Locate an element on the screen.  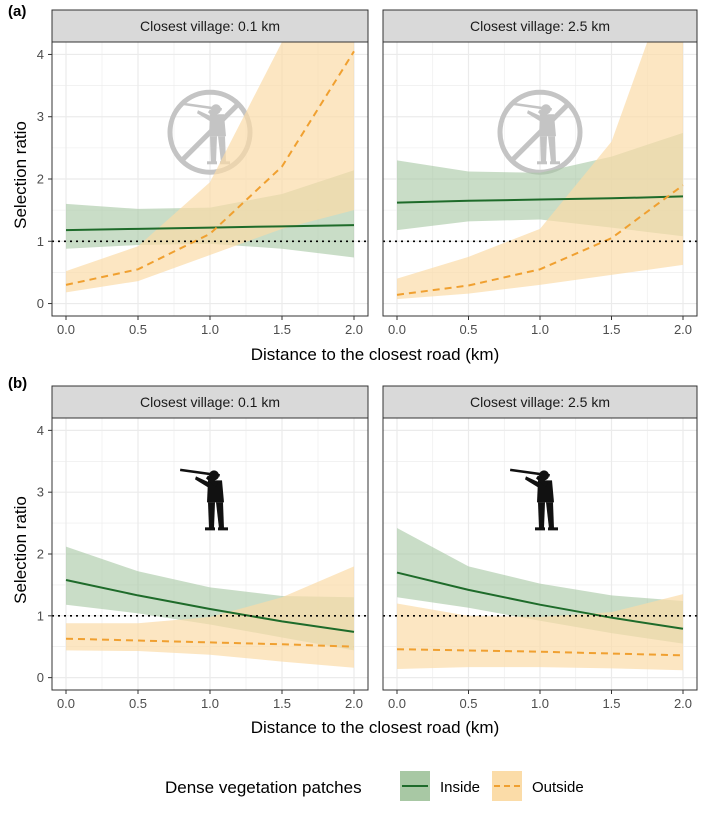
legend: Dense vegetation patches Inside Outside is located at coordinates (374, 786).